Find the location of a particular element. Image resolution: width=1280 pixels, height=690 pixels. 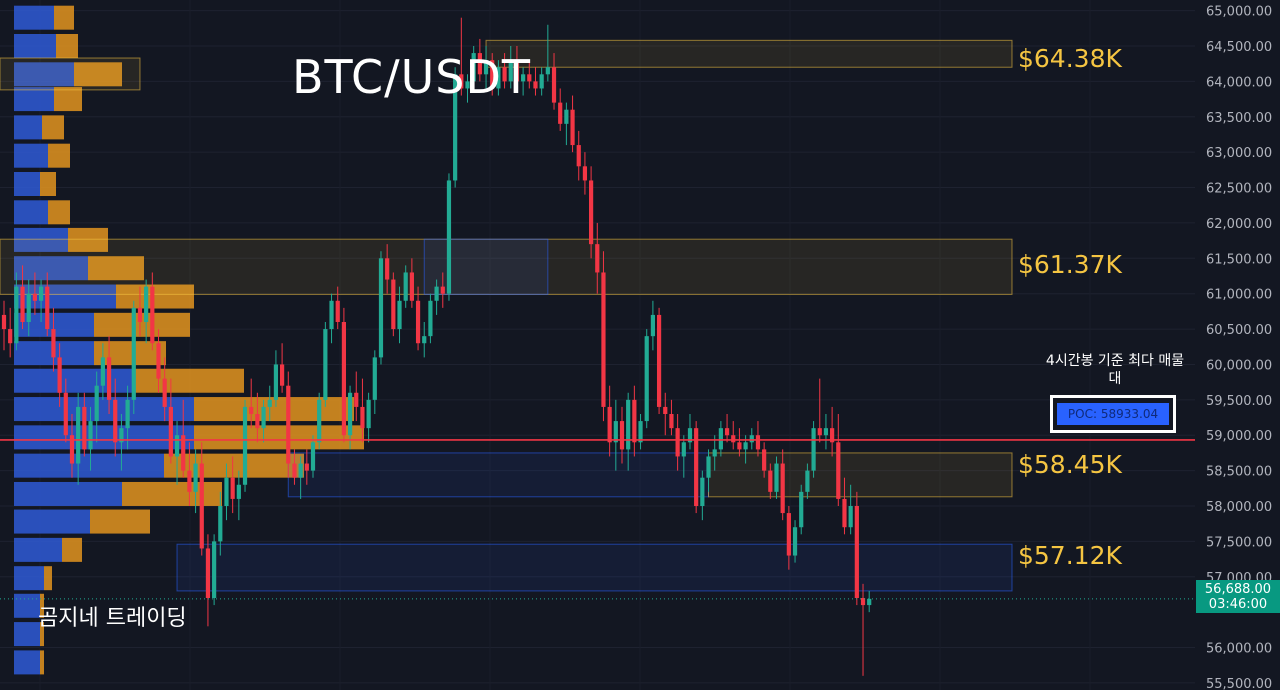

y-tick-label: 58,000.00 is located at coordinates (1239, 507).